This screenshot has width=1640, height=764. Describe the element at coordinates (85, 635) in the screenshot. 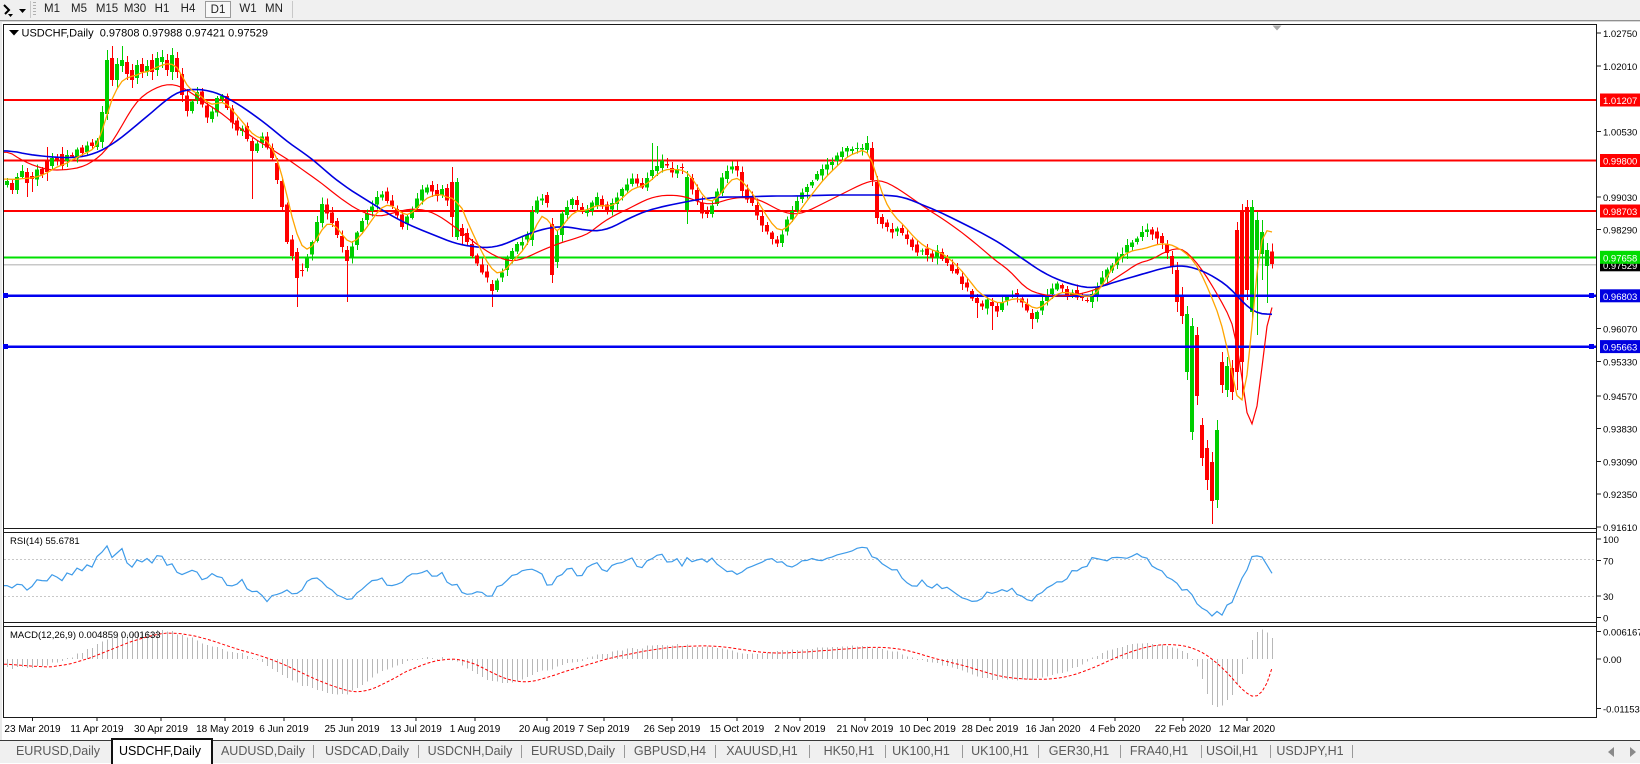

I see `svg-text:MACD(12,26,9) 0.004859 0.00163: MACD(12,26,9) 0.004859 0.001633` at that location.